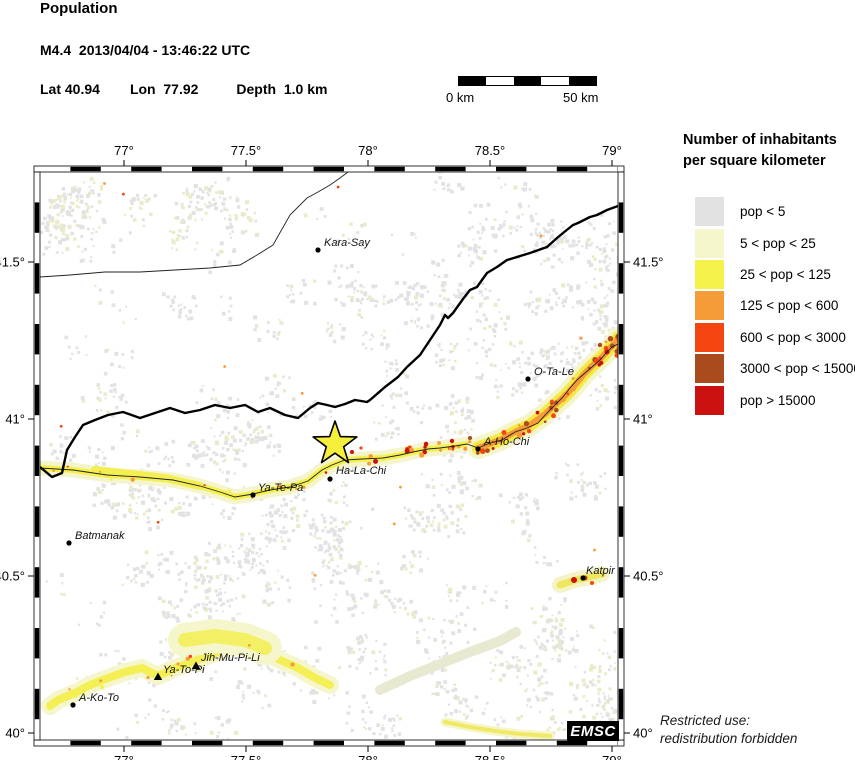  I want to click on legend-title-line2: per square kilometer, so click(754, 161).